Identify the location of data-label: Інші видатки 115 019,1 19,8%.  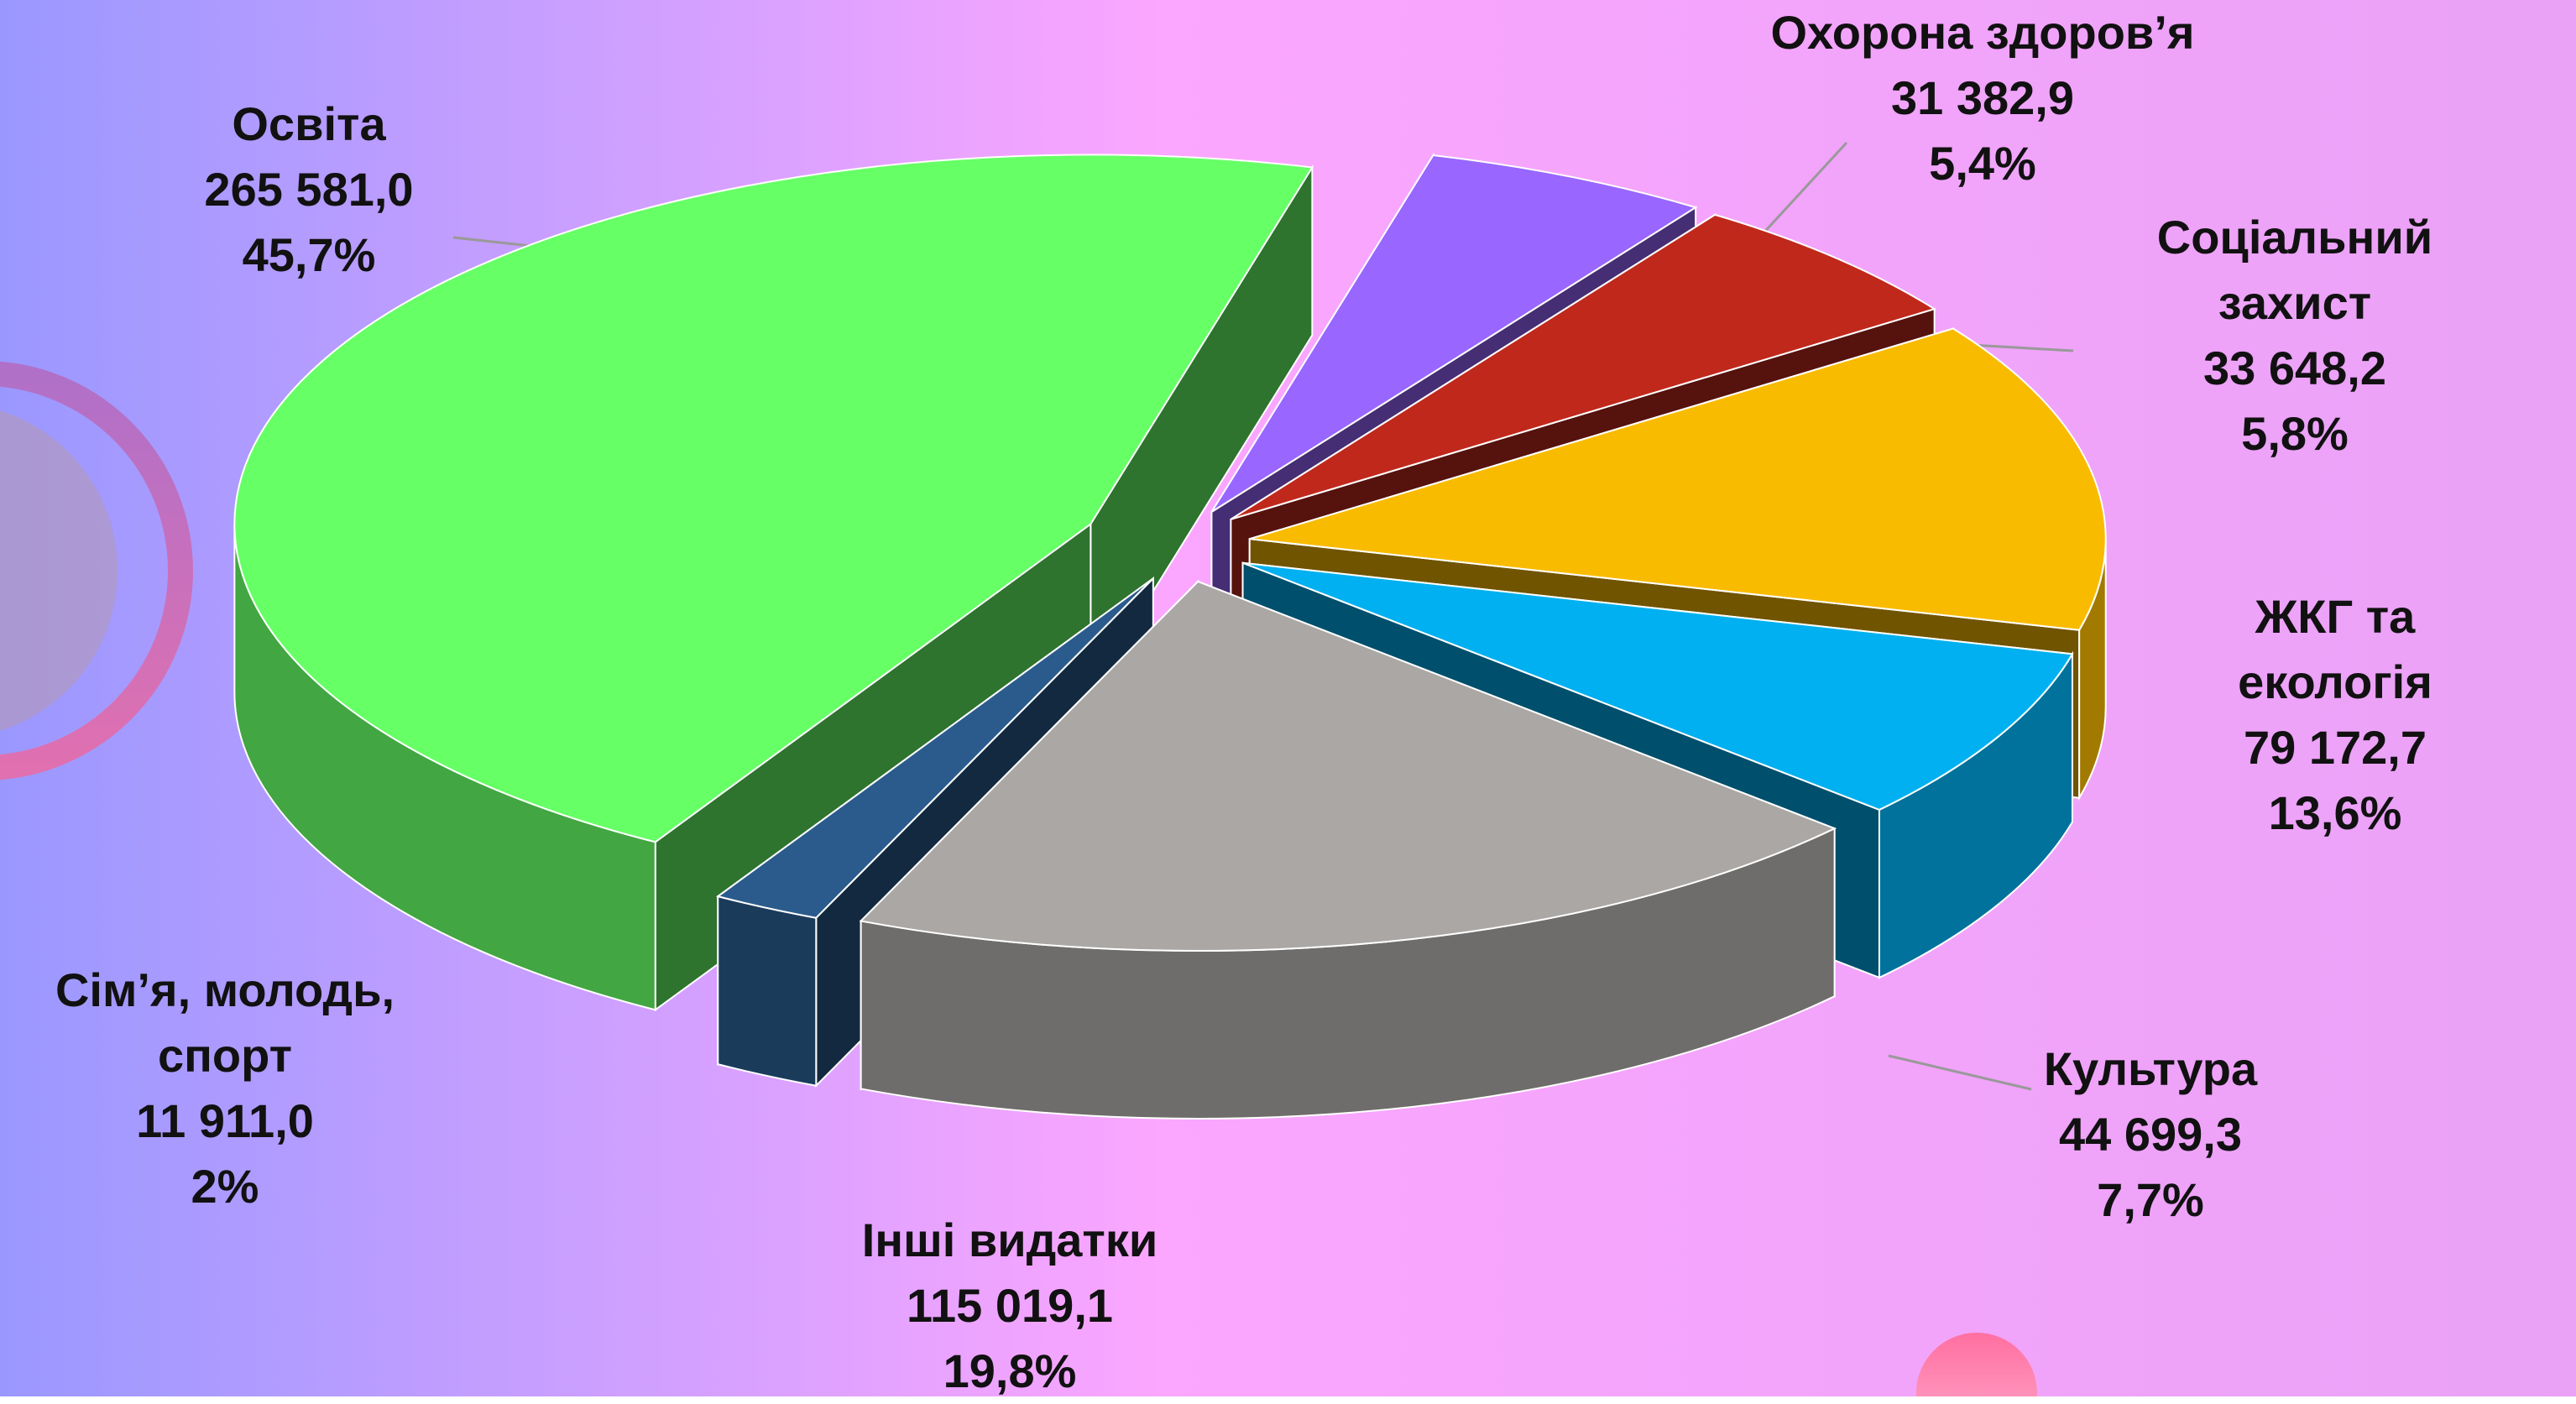
(1010, 1306).